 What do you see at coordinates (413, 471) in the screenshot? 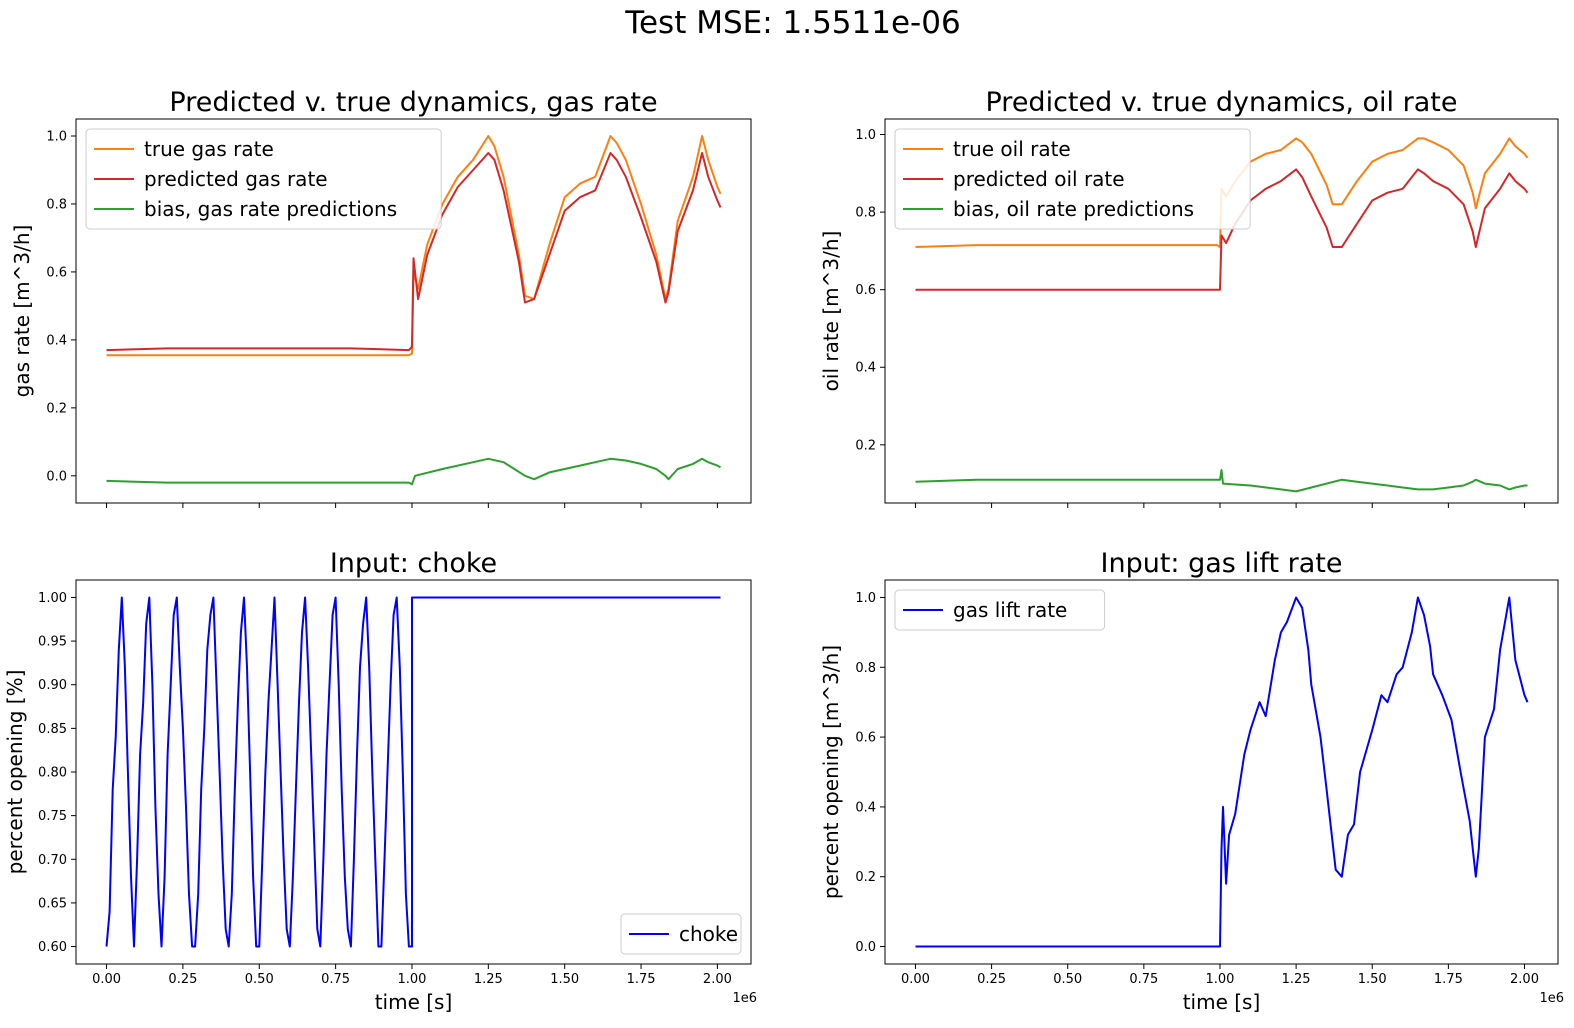
I see `series-line-bias-gas-rate-predictions` at bounding box center [413, 471].